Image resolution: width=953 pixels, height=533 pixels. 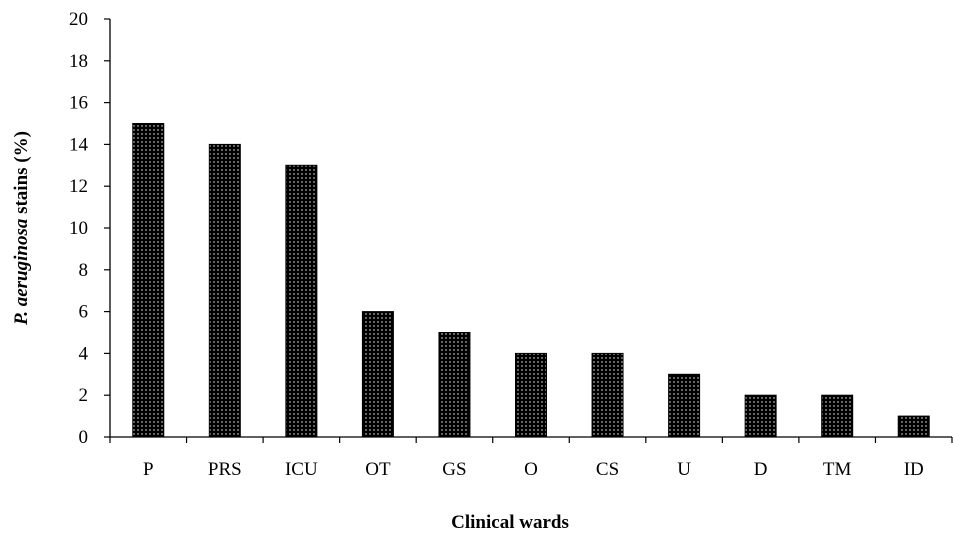 I want to click on x-tick-label: PRS, so click(x=225, y=469).